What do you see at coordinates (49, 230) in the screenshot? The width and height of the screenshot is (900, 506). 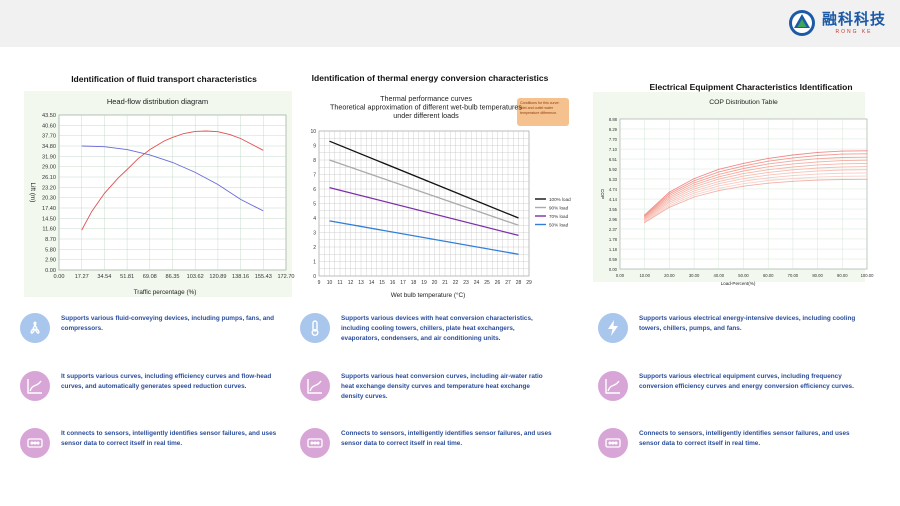 I see `y-tick-label: 11.60` at bounding box center [49, 230].